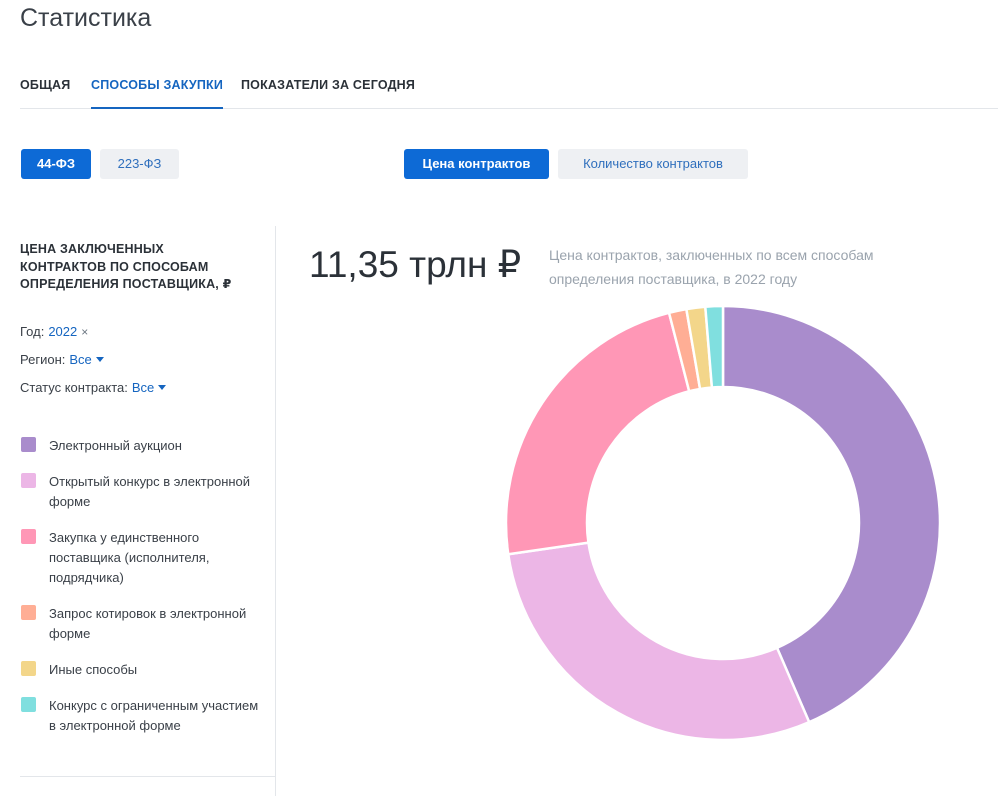 The width and height of the screenshot is (998, 796). Describe the element at coordinates (93, 669) in the screenshot. I see `legend-label: Иные способы` at that location.